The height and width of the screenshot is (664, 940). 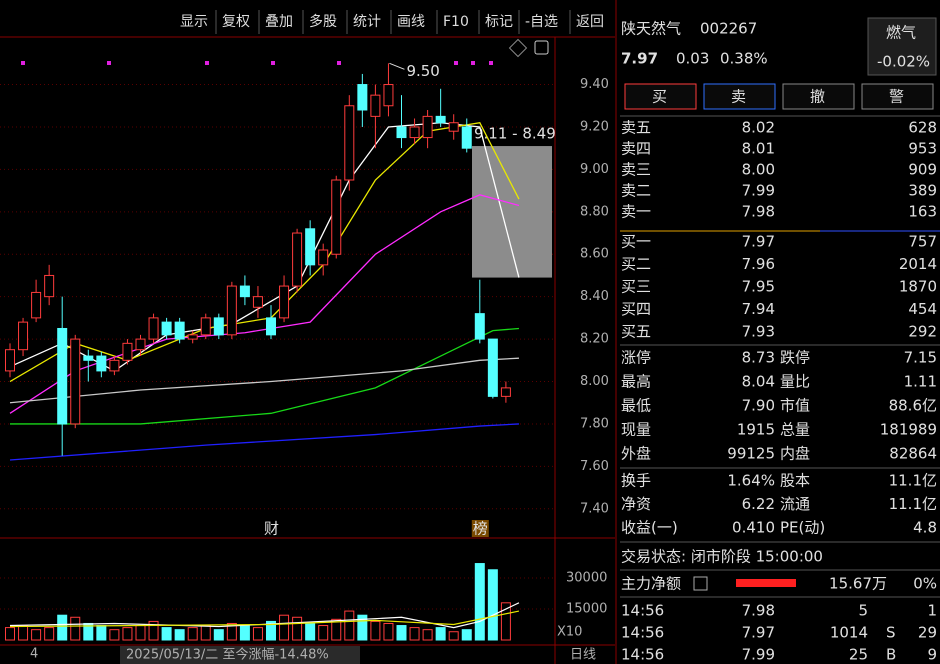 I want to click on stat-value: 7.90, so click(x=758, y=406).